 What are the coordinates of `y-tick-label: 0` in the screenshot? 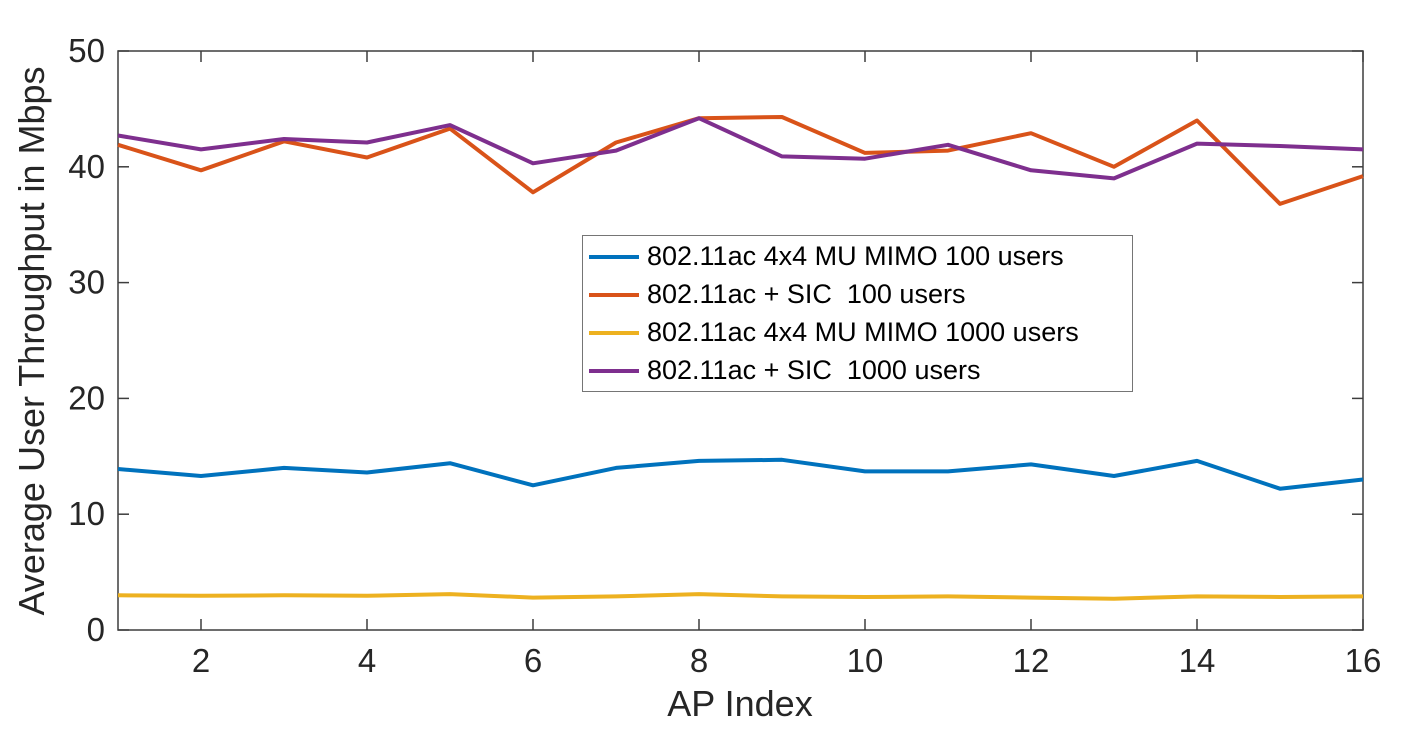 It's located at (96, 629).